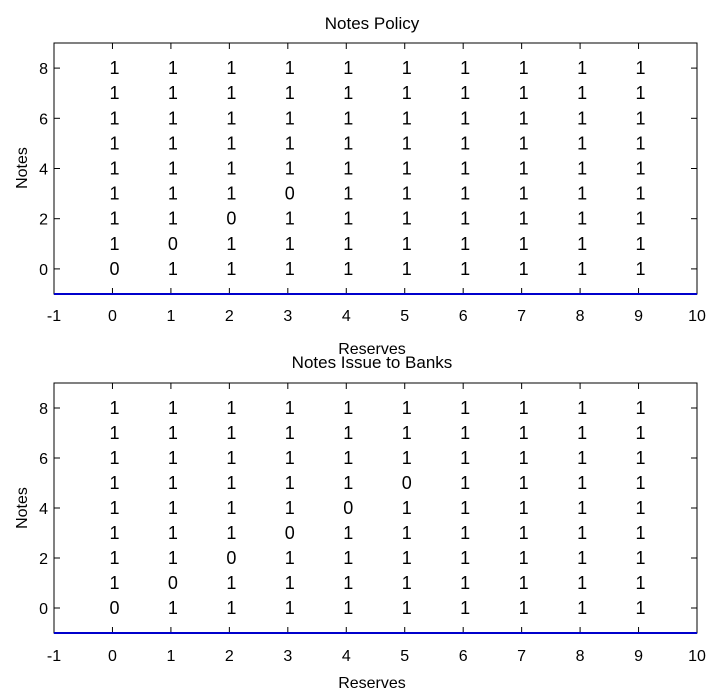 The image size is (711, 692). Describe the element at coordinates (43, 609) in the screenshot. I see `y-tick-label: 0` at that location.